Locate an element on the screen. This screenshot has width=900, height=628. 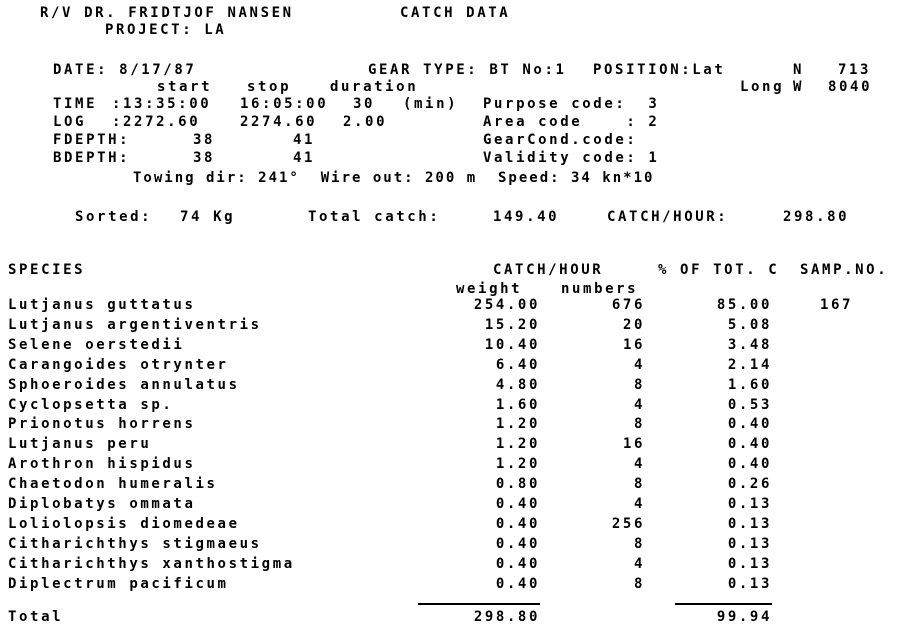
weight-value: 4.80 is located at coordinates (517, 384).